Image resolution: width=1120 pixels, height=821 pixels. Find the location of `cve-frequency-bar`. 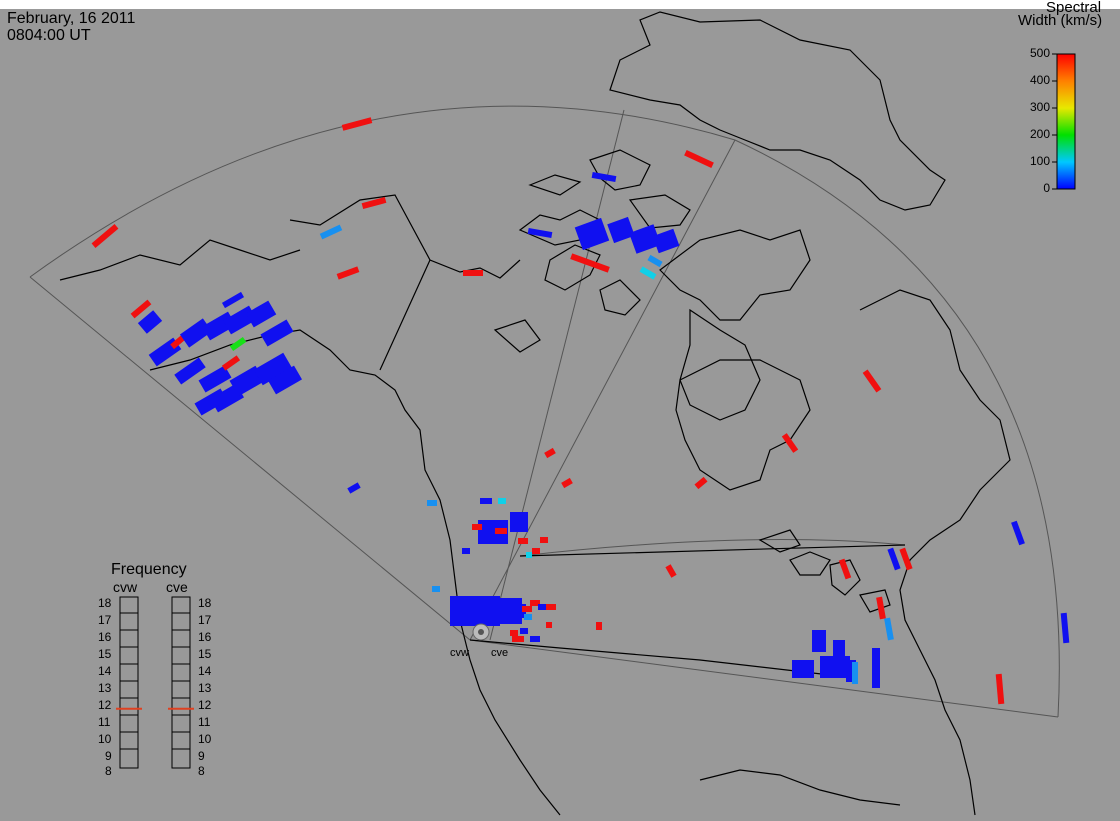

cve-frequency-bar is located at coordinates (181, 682).